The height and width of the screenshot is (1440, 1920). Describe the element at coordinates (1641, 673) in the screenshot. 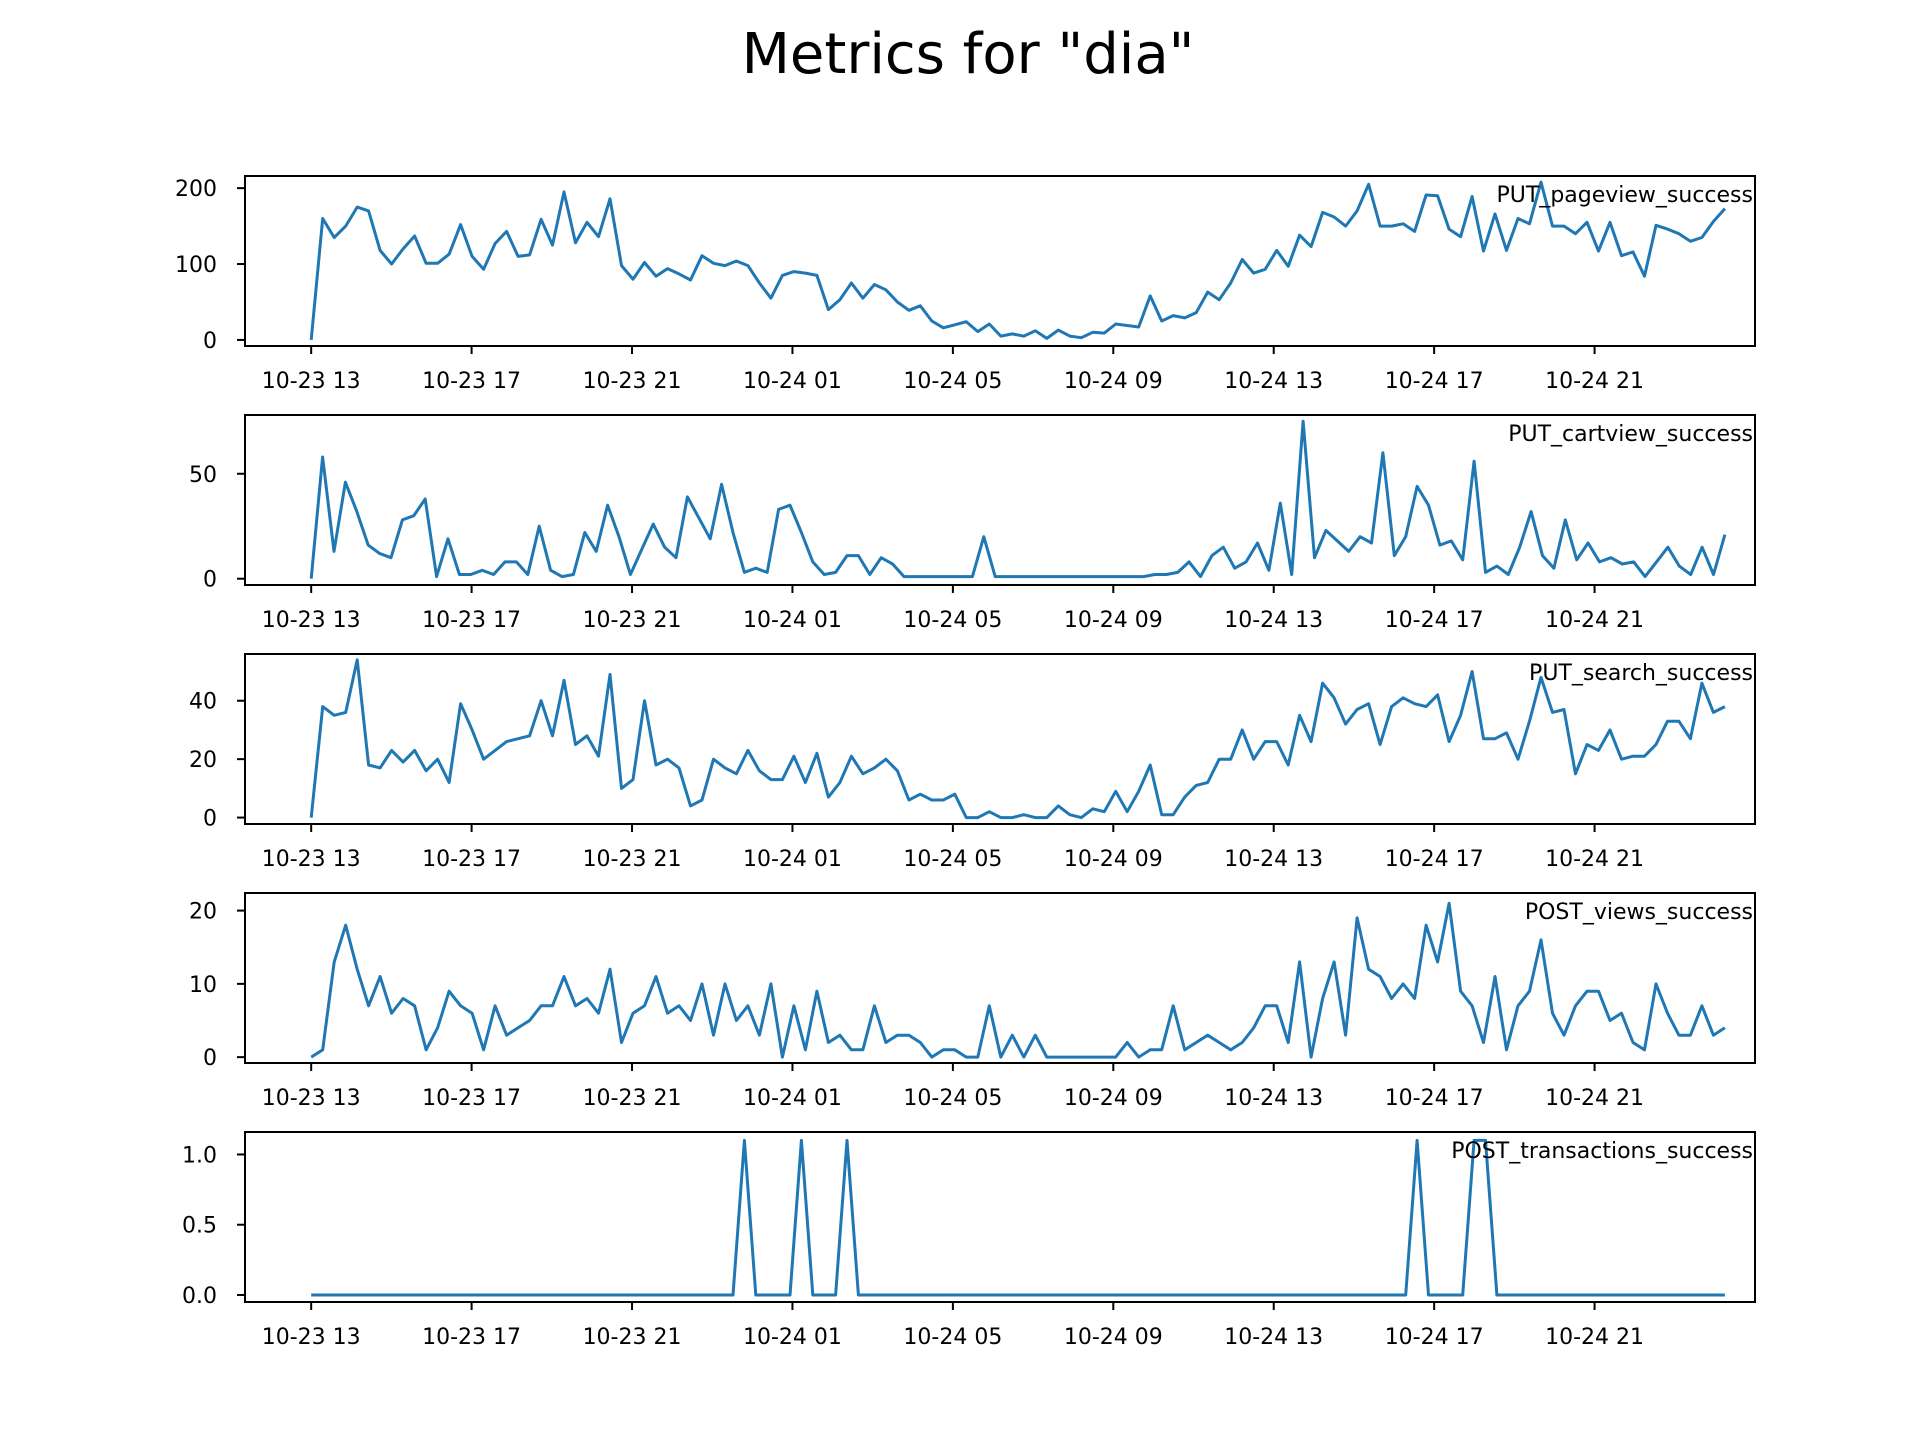

I see `series-label: PUT_search_success` at that location.